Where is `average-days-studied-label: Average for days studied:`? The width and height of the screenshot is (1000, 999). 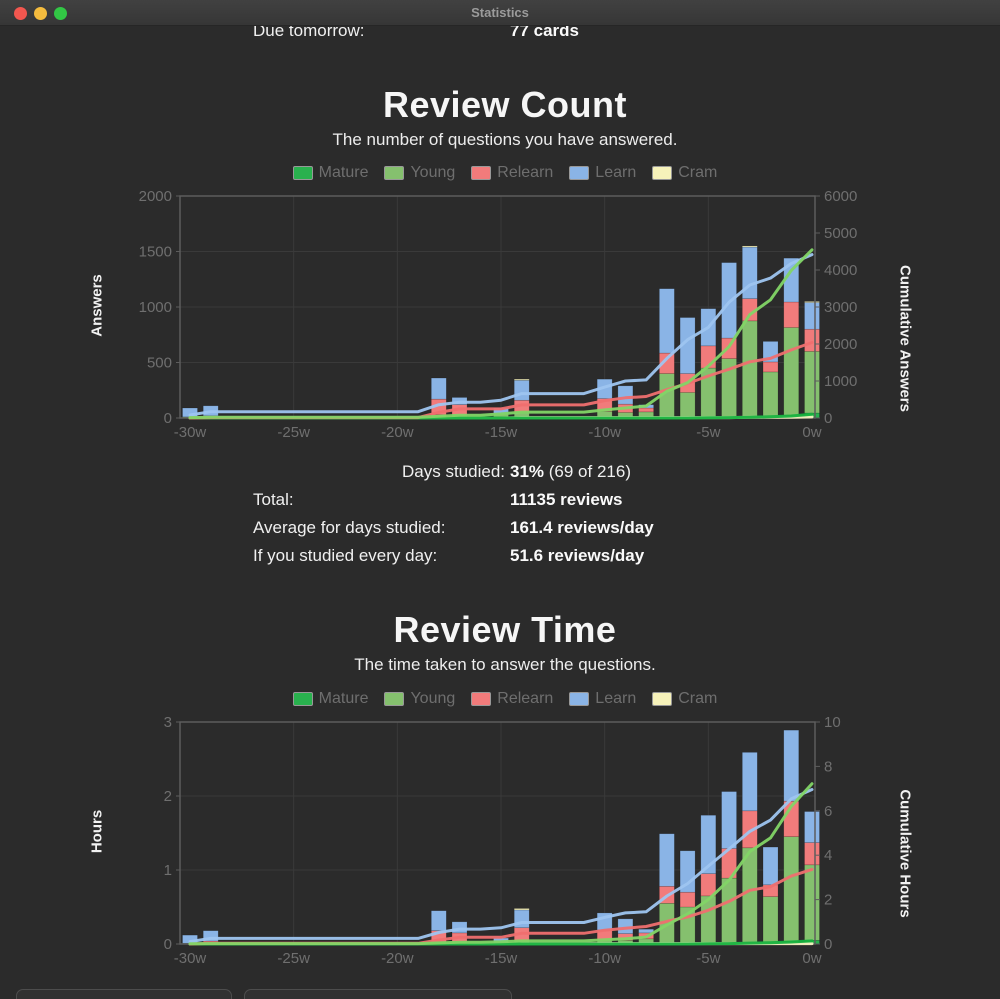
average-days-studied-label: Average for days studied: is located at coordinates (349, 527).